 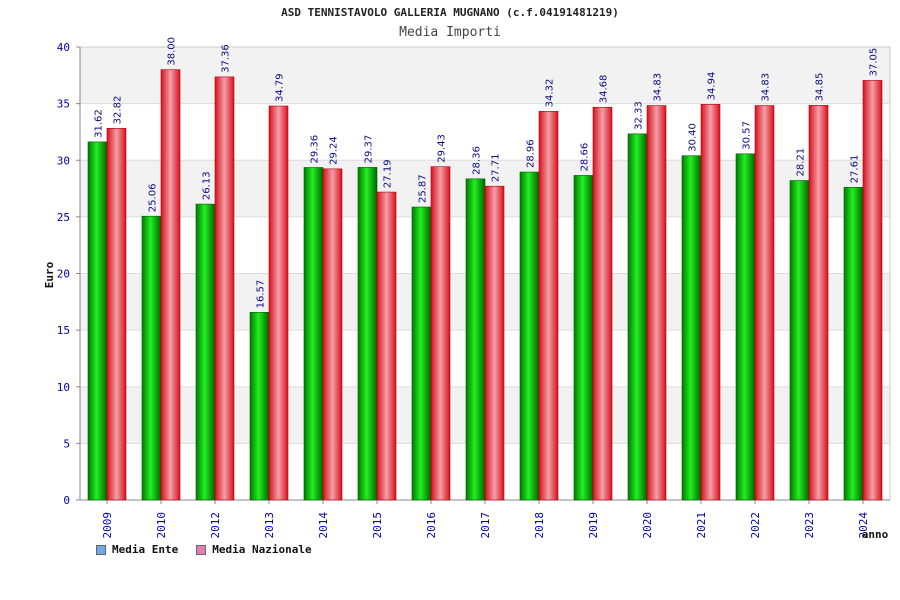 I want to click on legend-swatch-media-ente, so click(x=101, y=549).